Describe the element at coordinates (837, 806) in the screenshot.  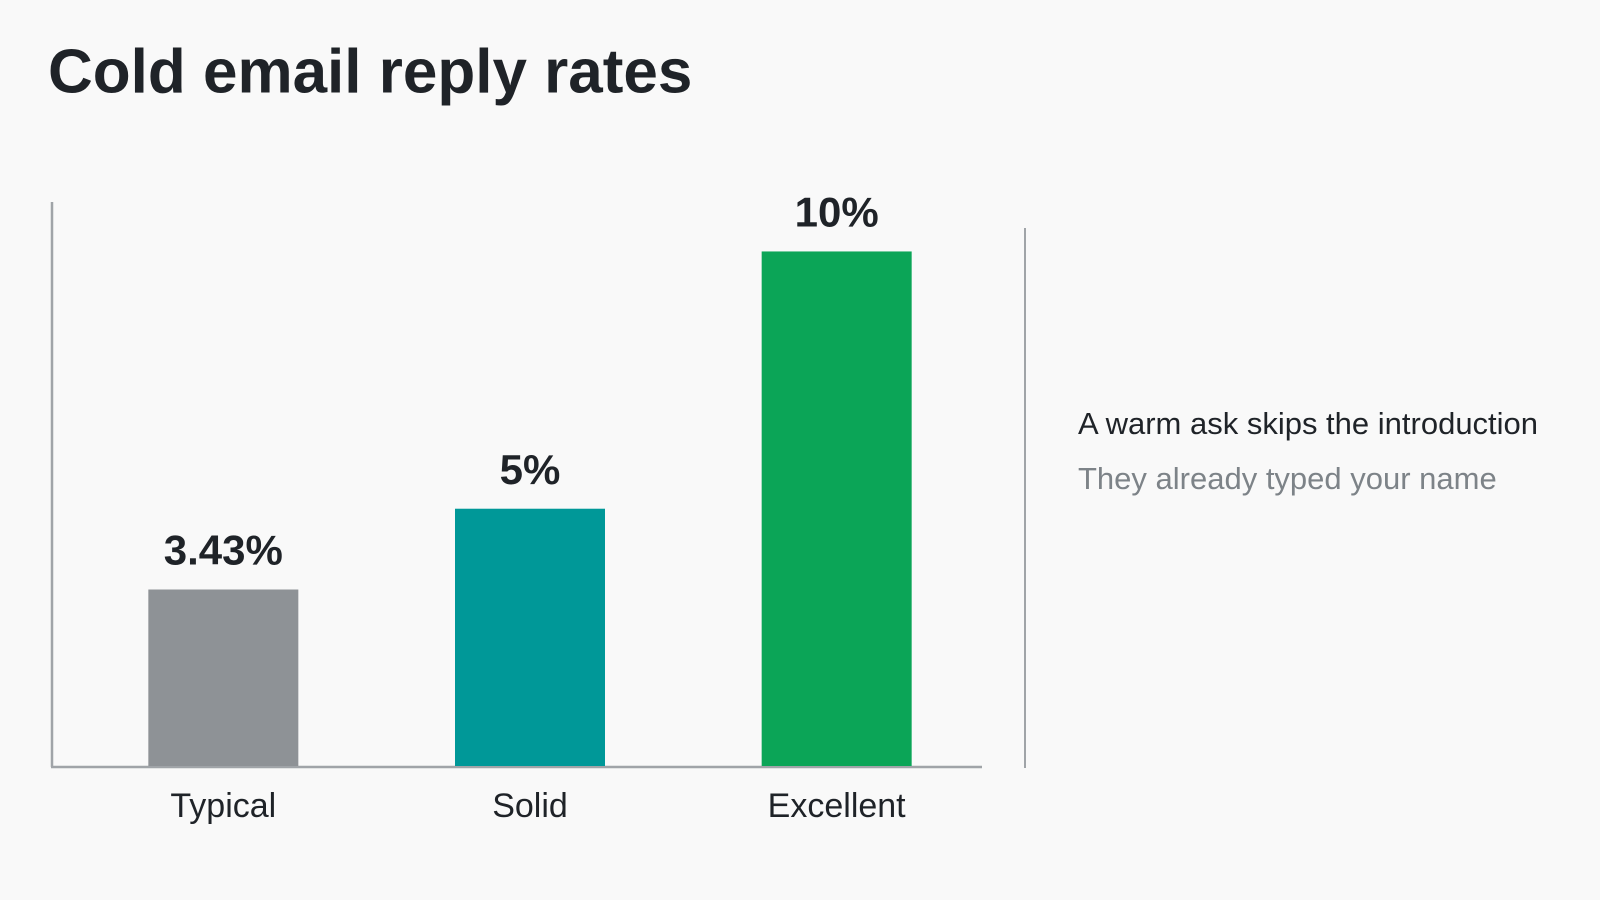
I see `x-tick-label: Excellent` at that location.